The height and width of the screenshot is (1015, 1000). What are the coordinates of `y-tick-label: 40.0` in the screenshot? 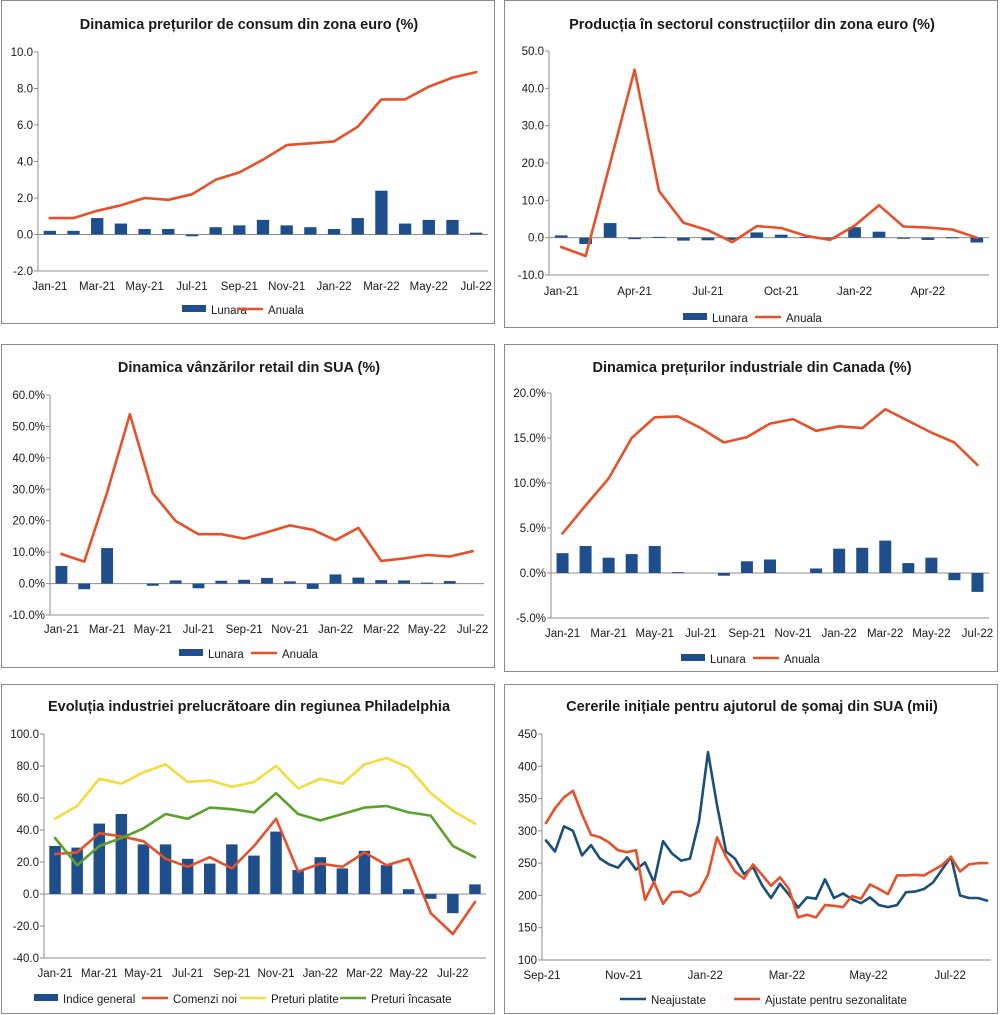 It's located at (533, 89).